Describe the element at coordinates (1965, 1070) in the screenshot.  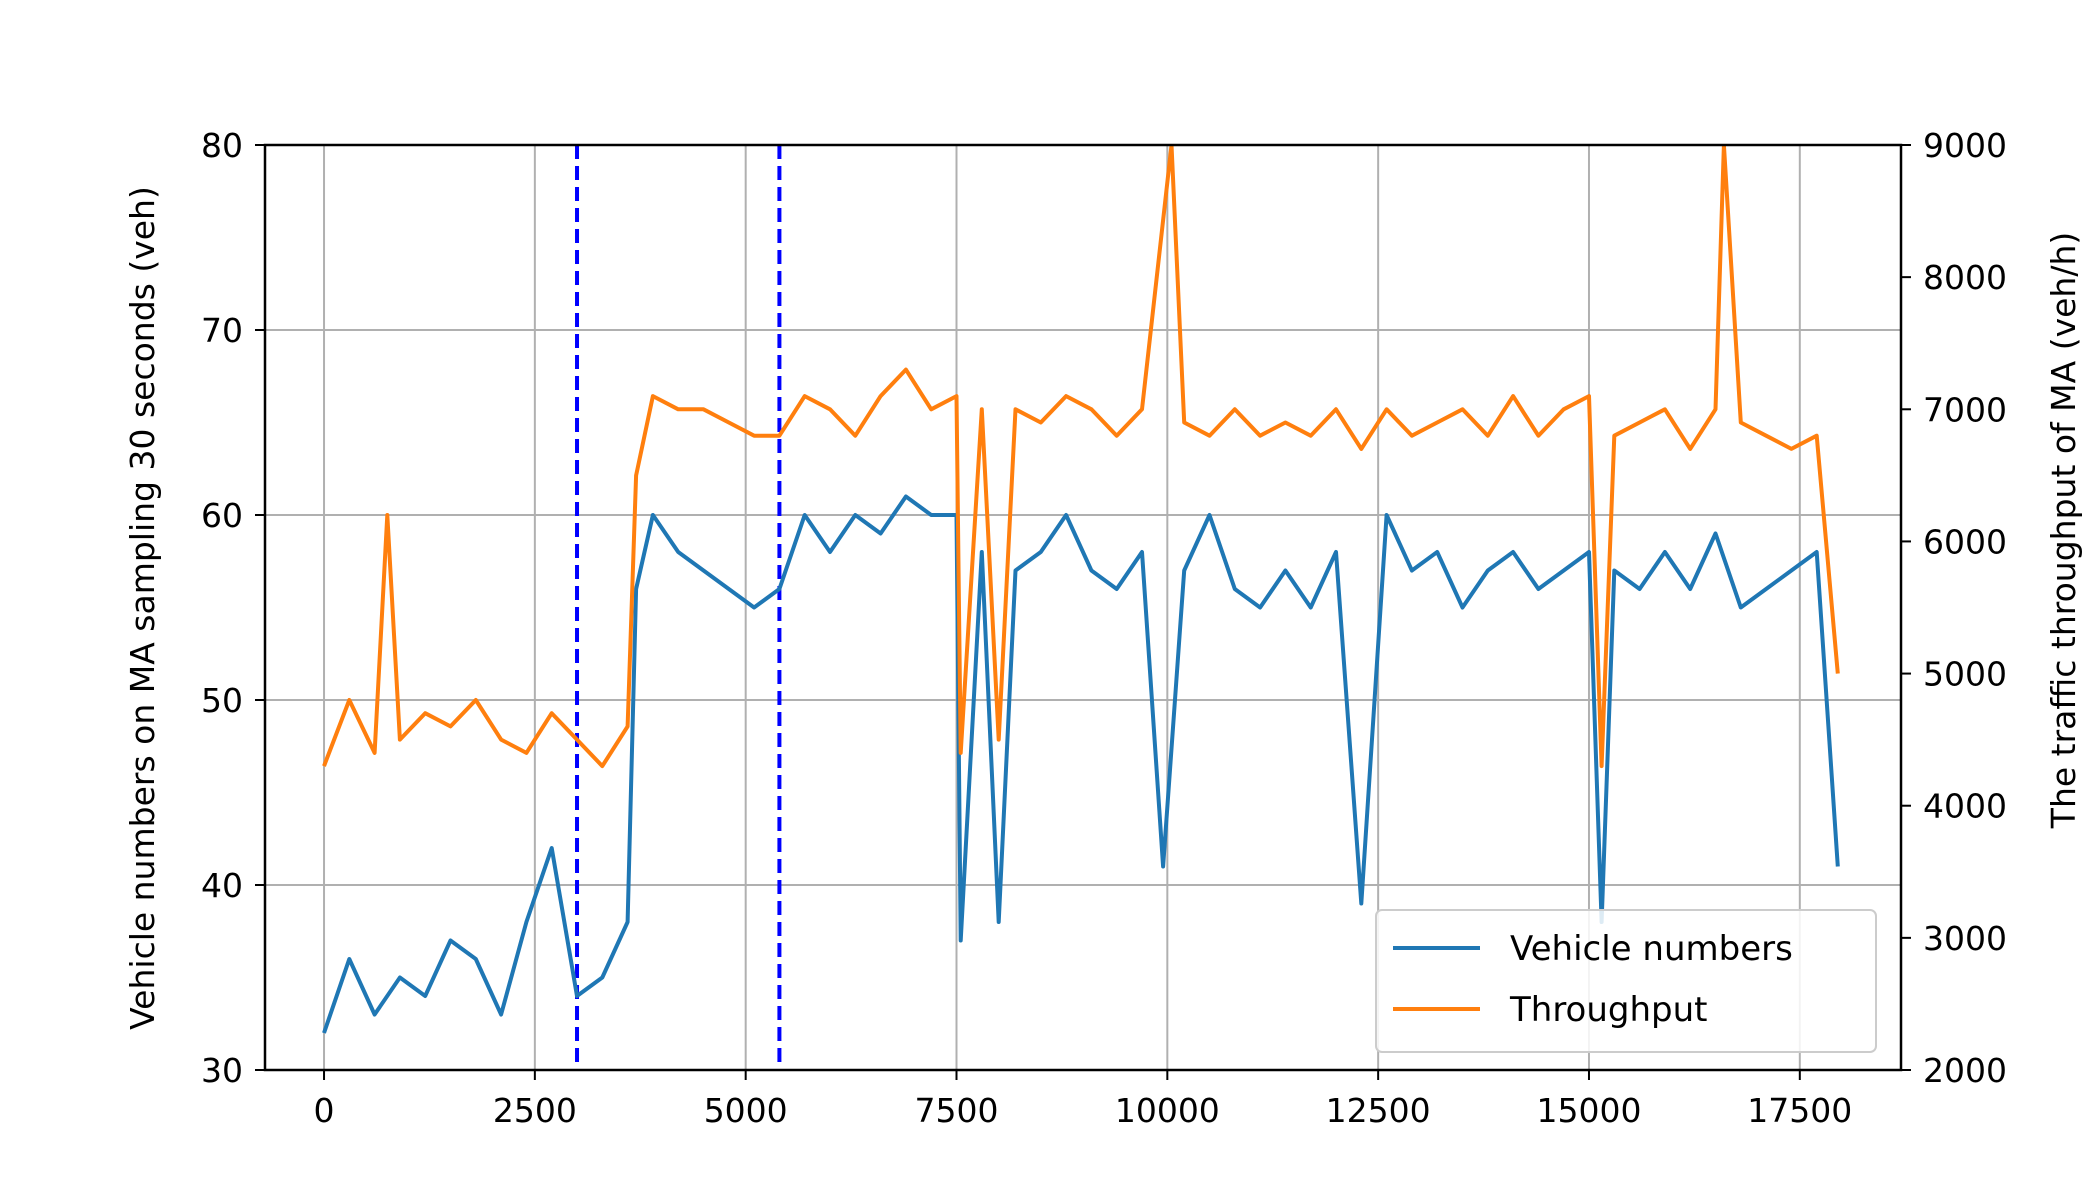
I see `y-right-tick-label: 2000` at that location.